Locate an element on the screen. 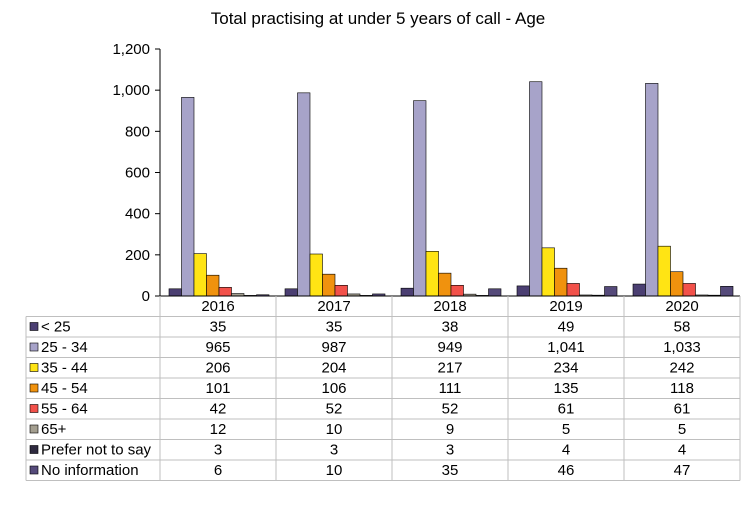 This screenshot has width=756, height=505. data-label: 1,041 is located at coordinates (566, 347).